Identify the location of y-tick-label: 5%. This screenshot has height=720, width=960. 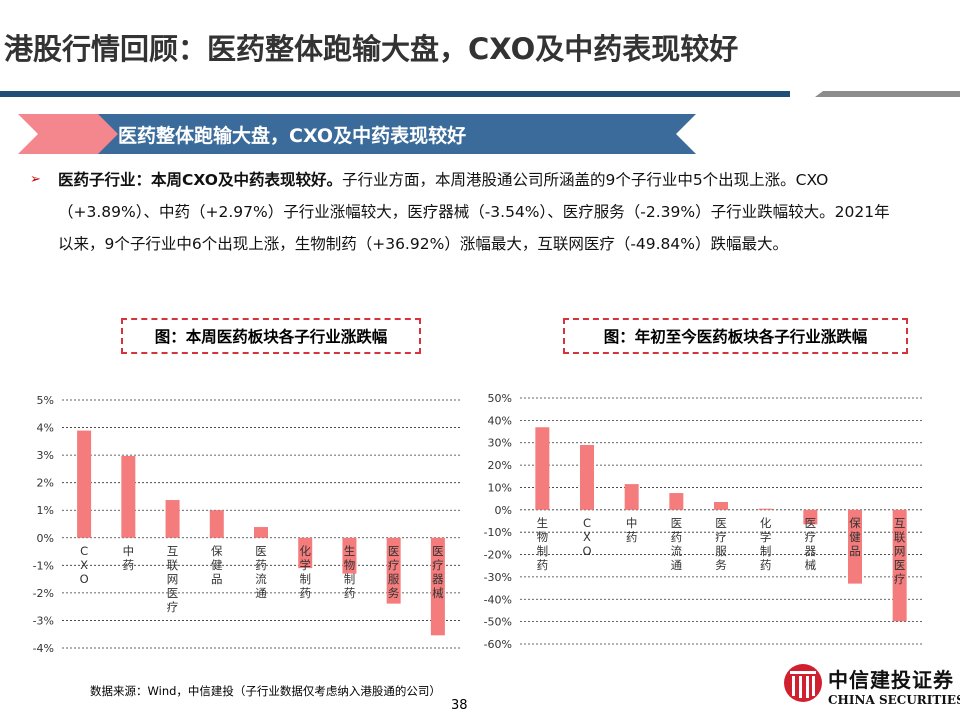
(45, 400).